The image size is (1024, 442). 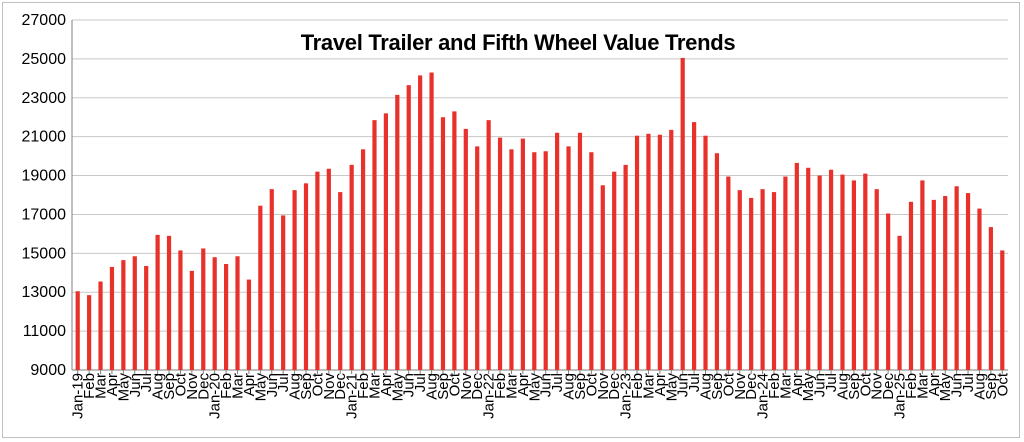 What do you see at coordinates (44, 253) in the screenshot?
I see `y-tick-label: 15000` at bounding box center [44, 253].